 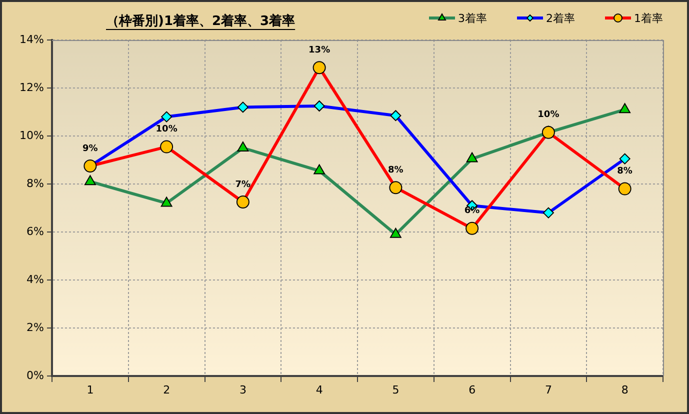 What do you see at coordinates (396, 389) in the screenshot?
I see `x-tick-label: 5` at bounding box center [396, 389].